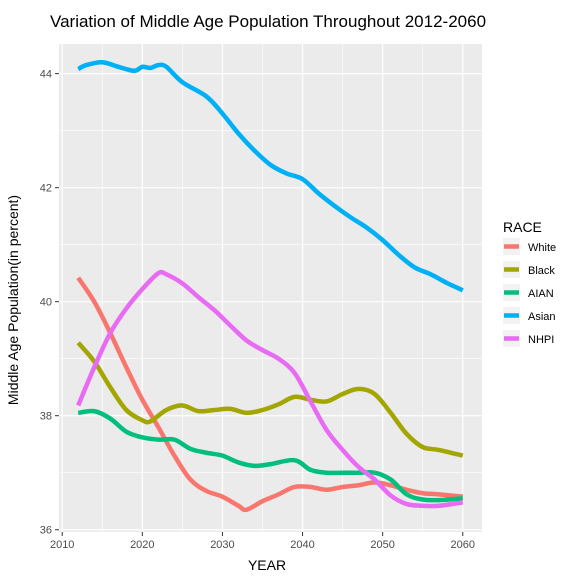  Describe the element at coordinates (541, 340) in the screenshot. I see `legend-label: NHPI` at that location.